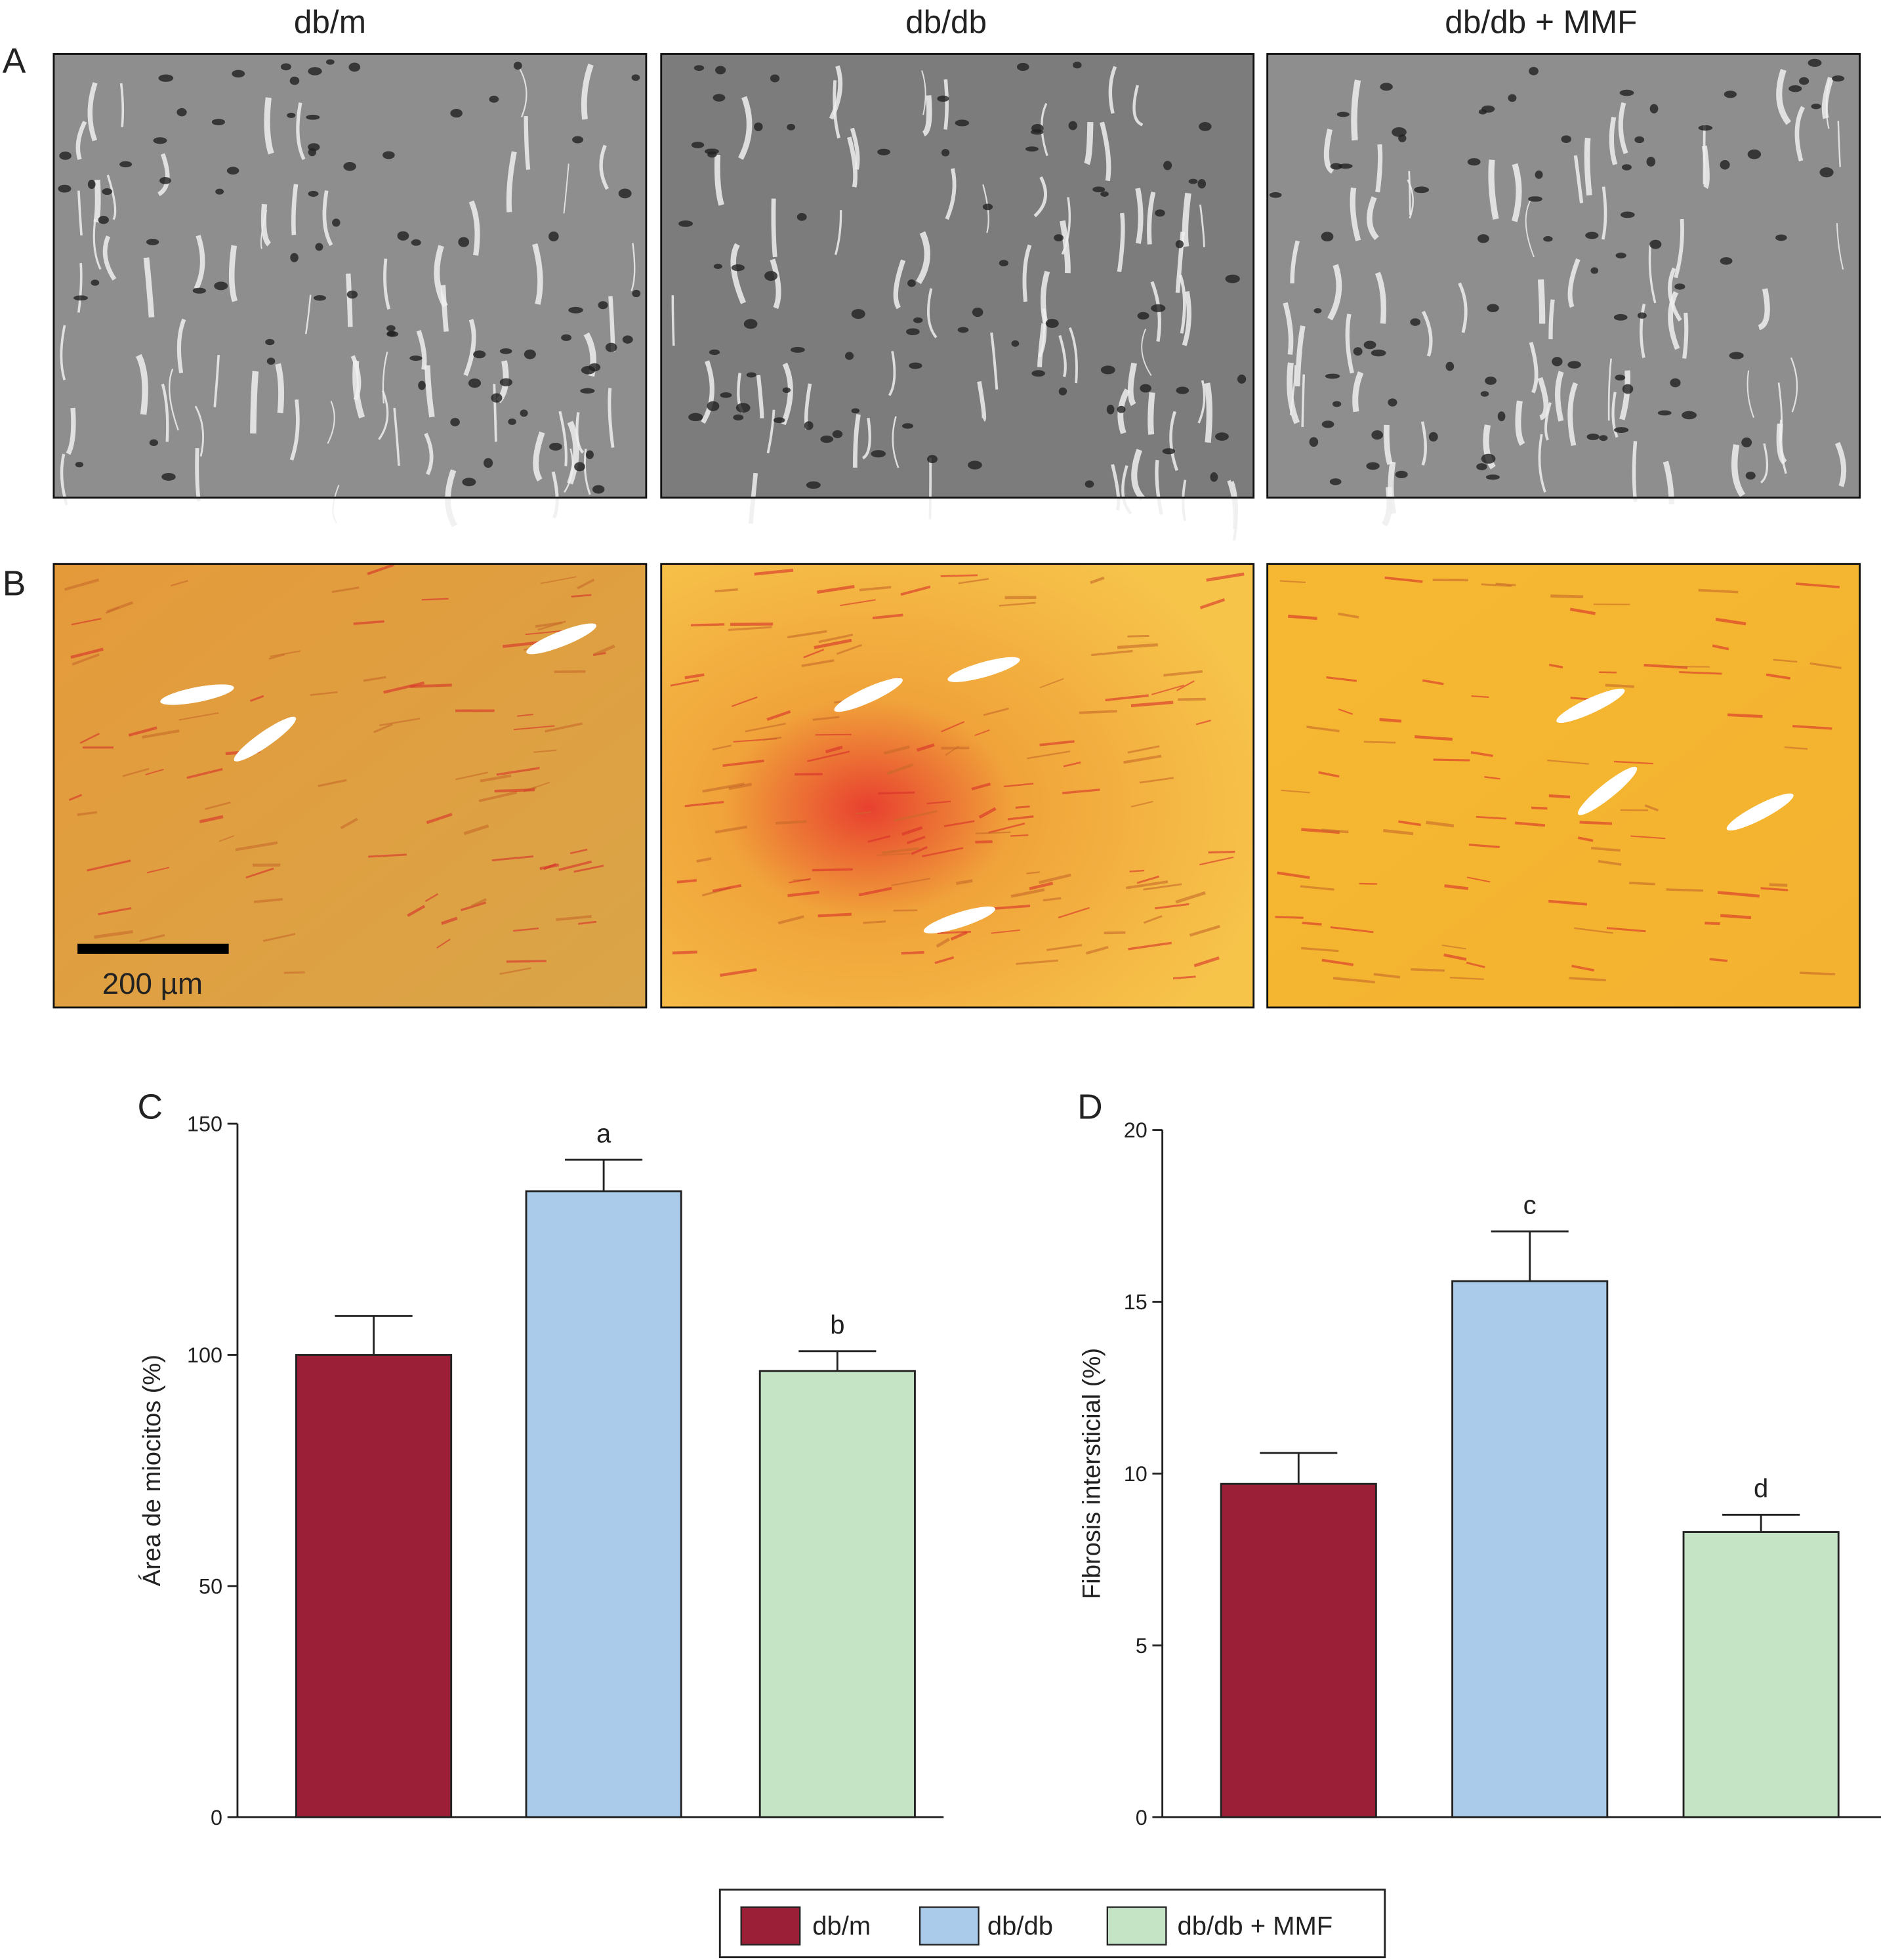 The image size is (1881, 1960). What do you see at coordinates (1255, 1926) in the screenshot?
I see `legend-label: db/db + MMF` at bounding box center [1255, 1926].